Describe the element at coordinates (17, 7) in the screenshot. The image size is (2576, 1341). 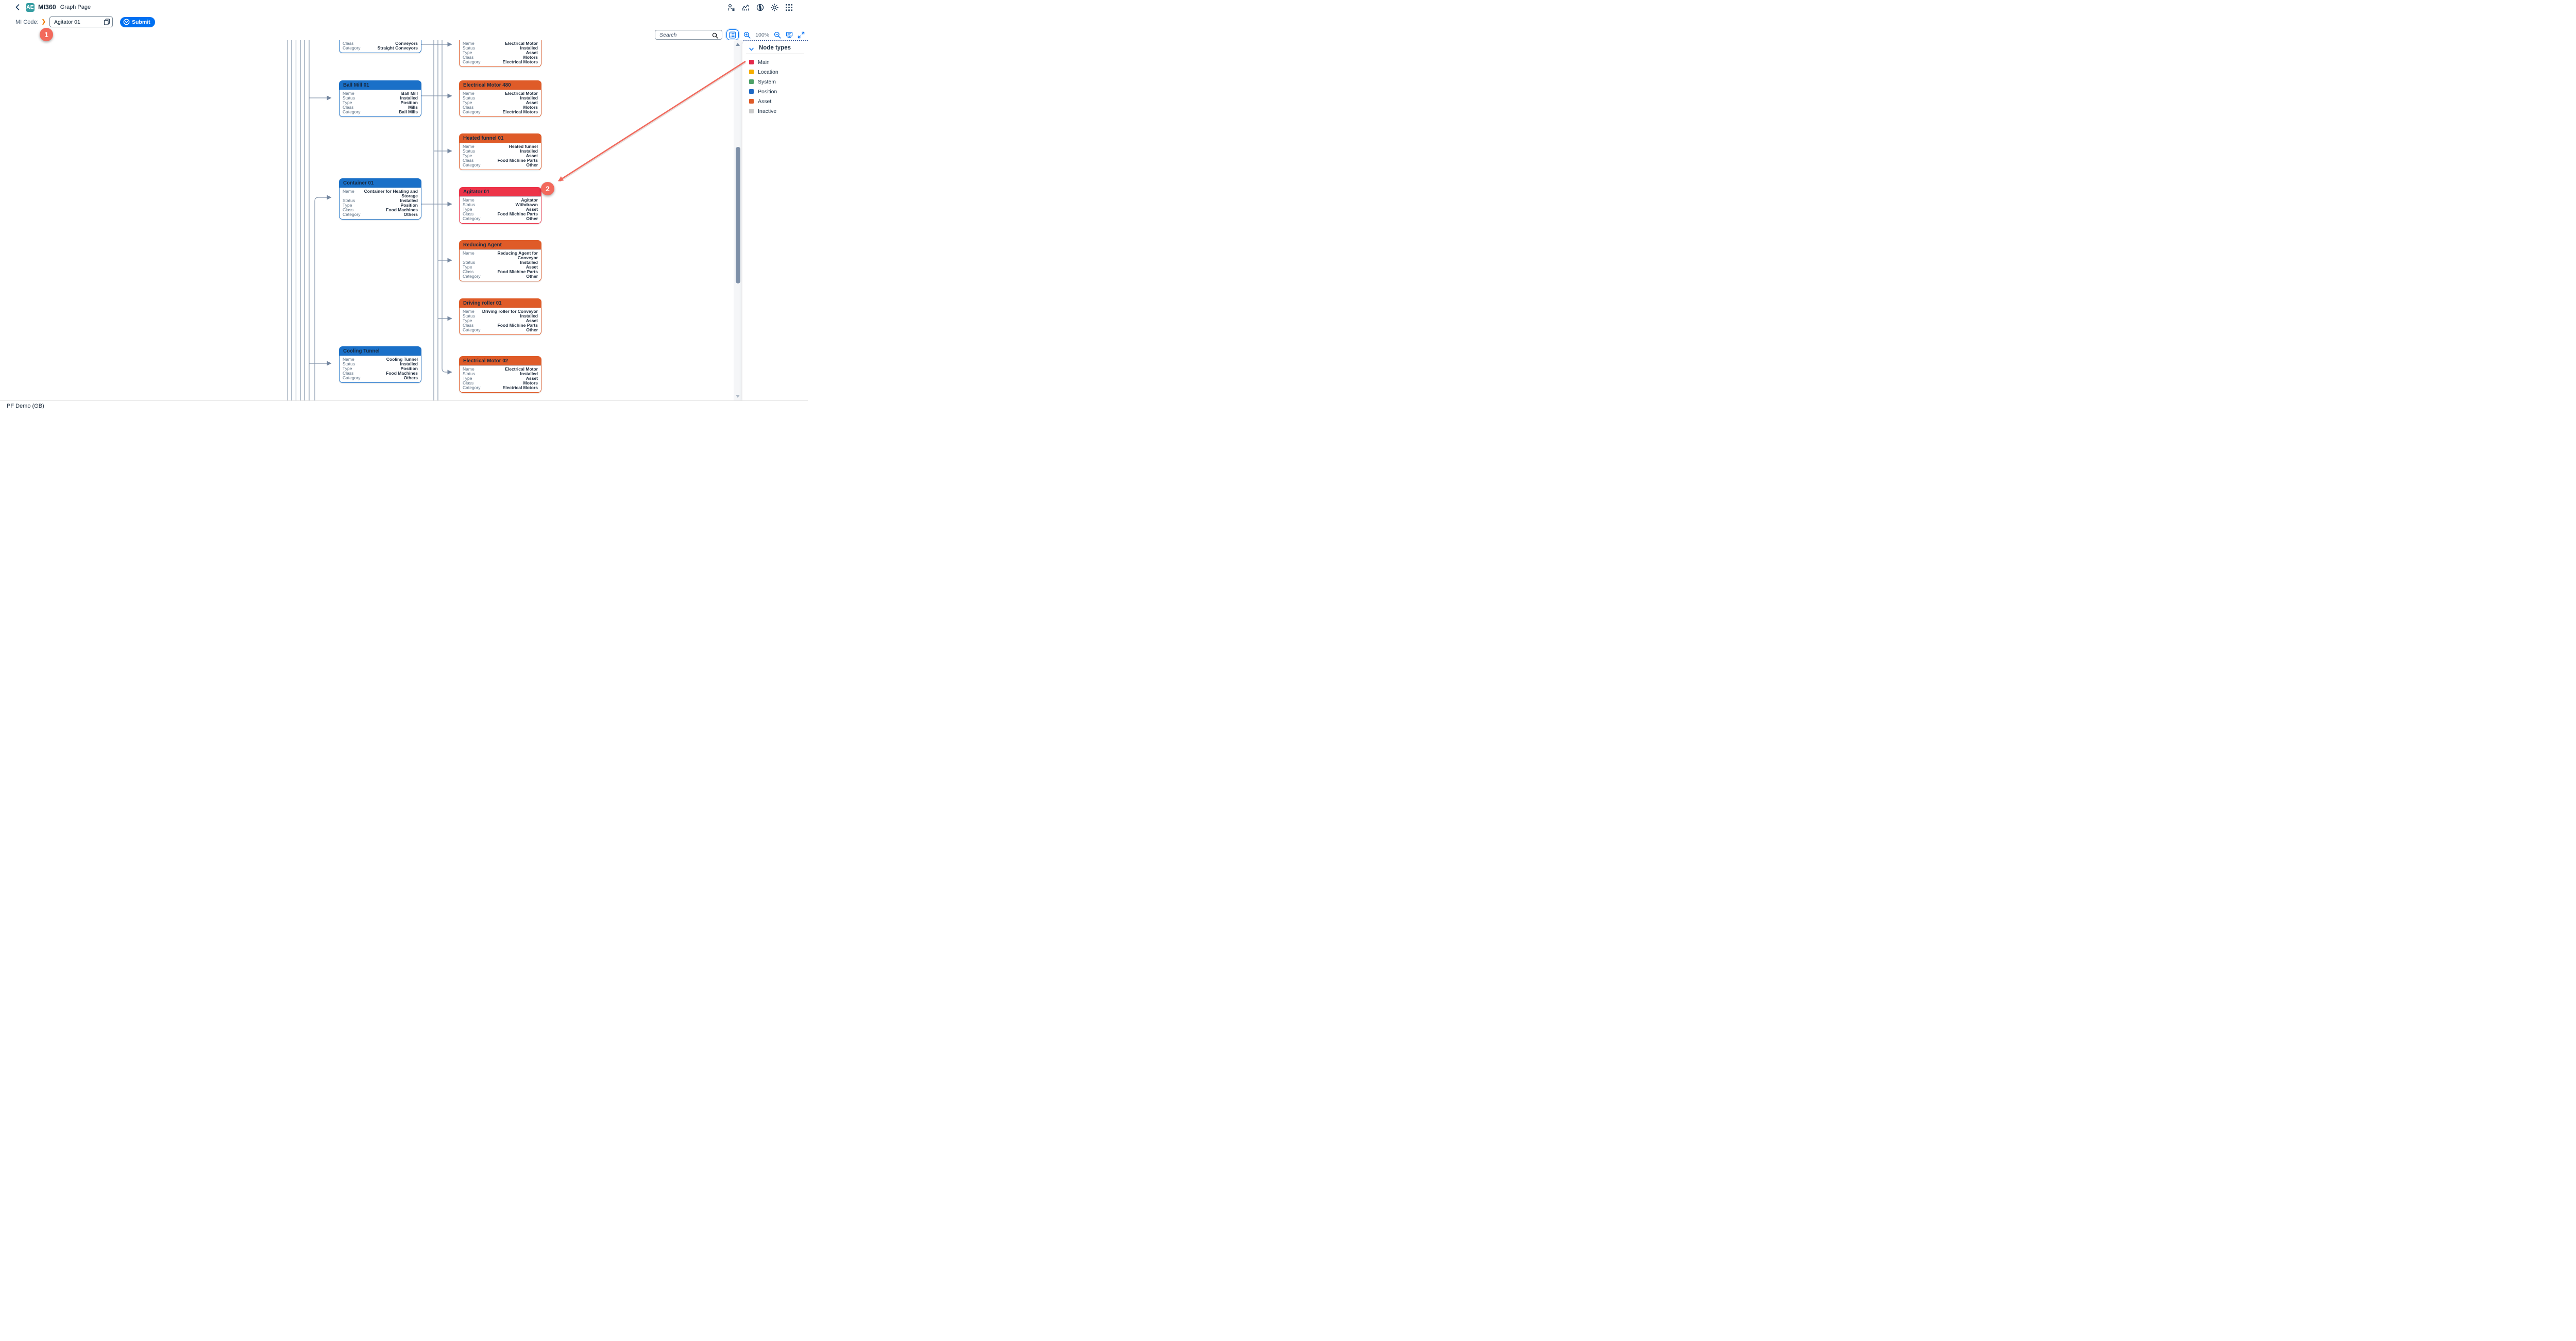
I see `back-button` at that location.